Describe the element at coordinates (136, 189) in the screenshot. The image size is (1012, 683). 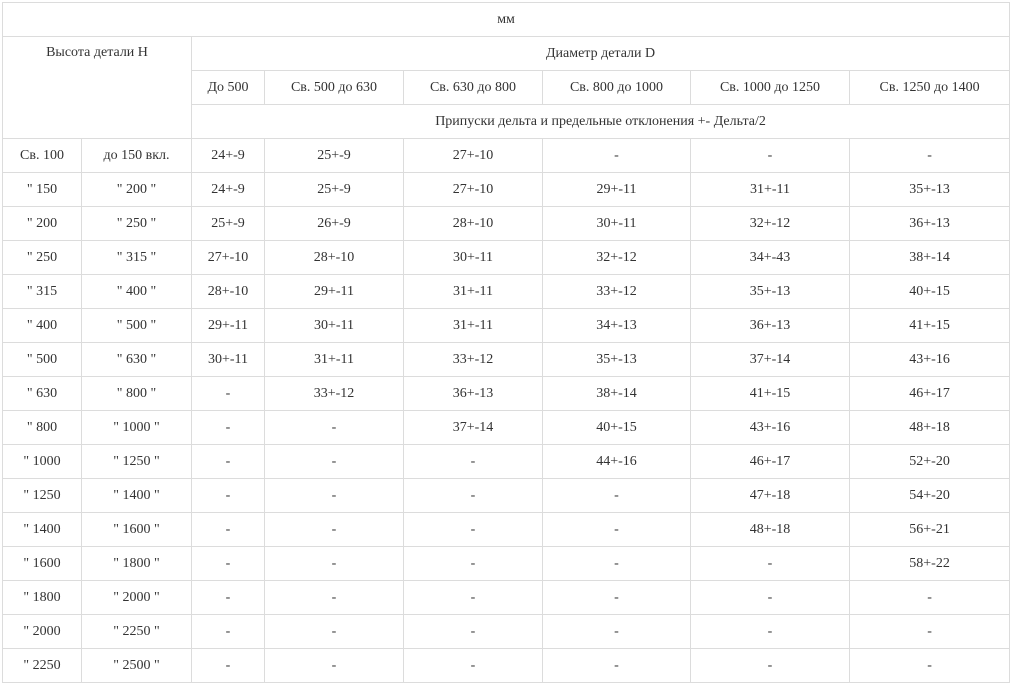
I see `height-to-cell: " 200 "` at that location.